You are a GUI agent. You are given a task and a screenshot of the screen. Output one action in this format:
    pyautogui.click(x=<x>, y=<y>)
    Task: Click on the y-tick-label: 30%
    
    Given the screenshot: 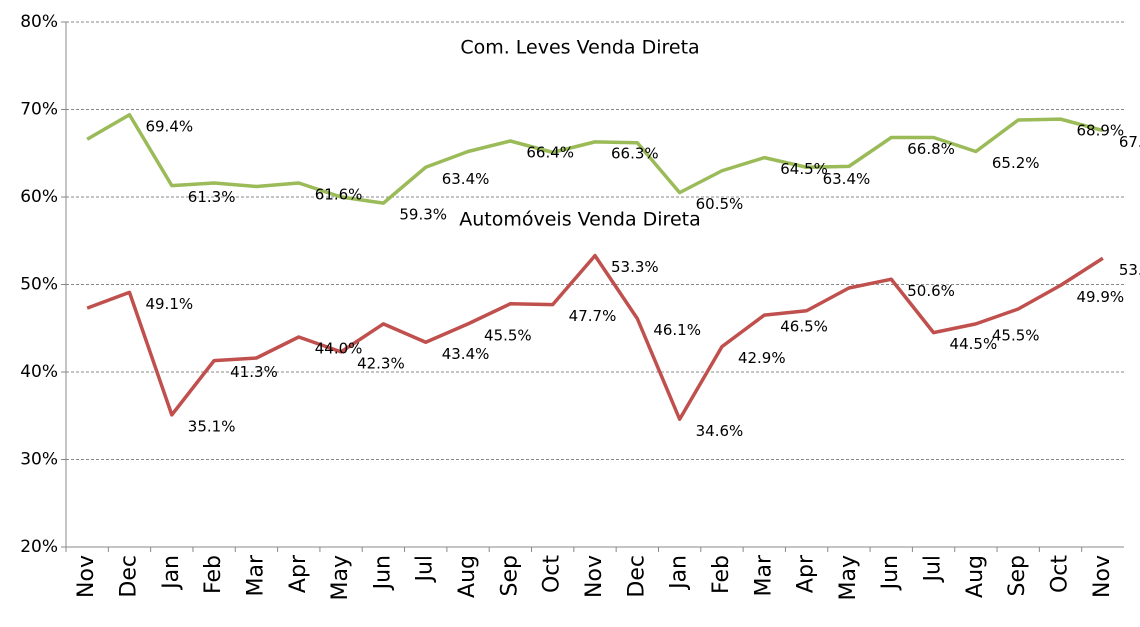 What is the action you would take?
    pyautogui.click(x=39, y=460)
    